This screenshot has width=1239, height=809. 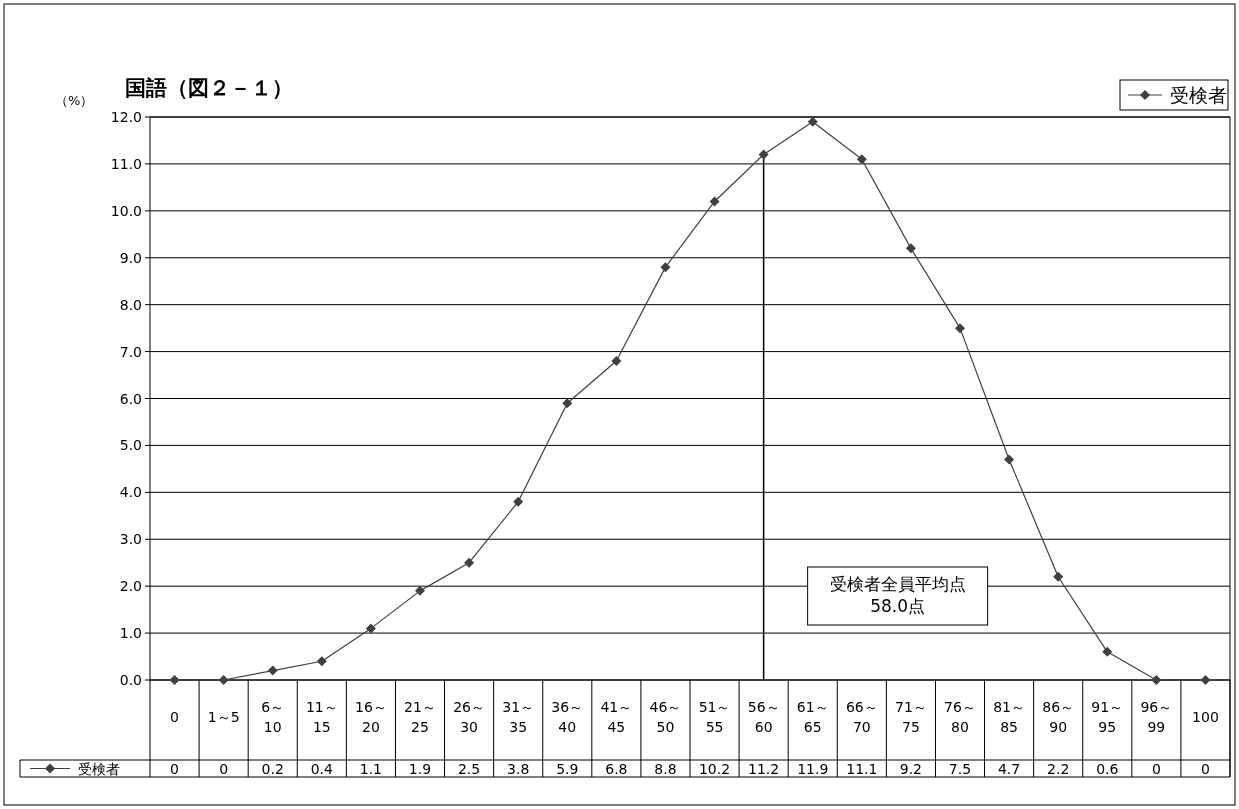 I want to click on x-tick-label: 86～90, so click(x=1058, y=717).